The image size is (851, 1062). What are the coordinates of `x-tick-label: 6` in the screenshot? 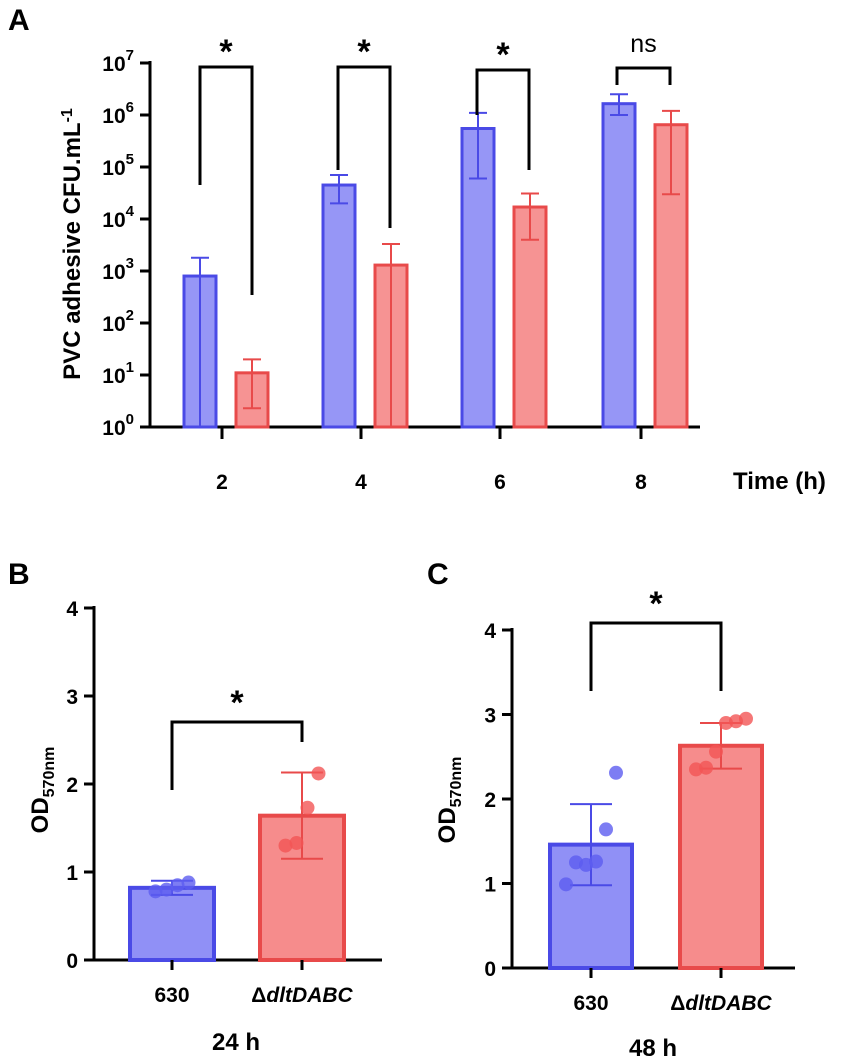 It's located at (500, 482).